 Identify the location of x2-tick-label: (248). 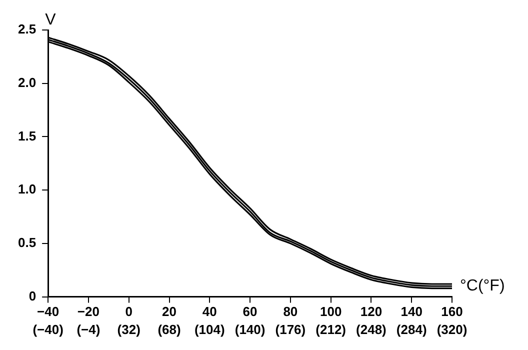
(371, 329).